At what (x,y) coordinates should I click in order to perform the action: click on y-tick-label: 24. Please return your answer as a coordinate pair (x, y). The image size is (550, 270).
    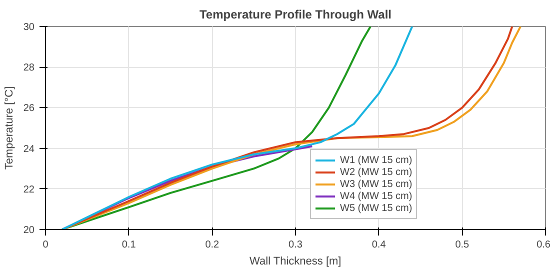
    Looking at the image, I should click on (29, 149).